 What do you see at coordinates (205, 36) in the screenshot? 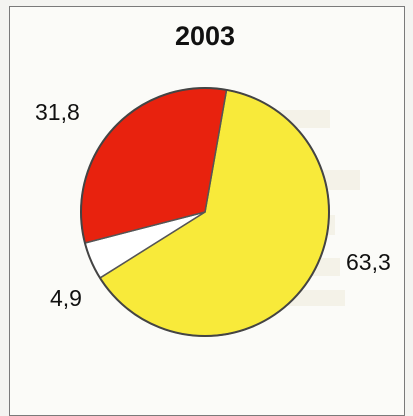
I see `chart-title: 2003` at bounding box center [205, 36].